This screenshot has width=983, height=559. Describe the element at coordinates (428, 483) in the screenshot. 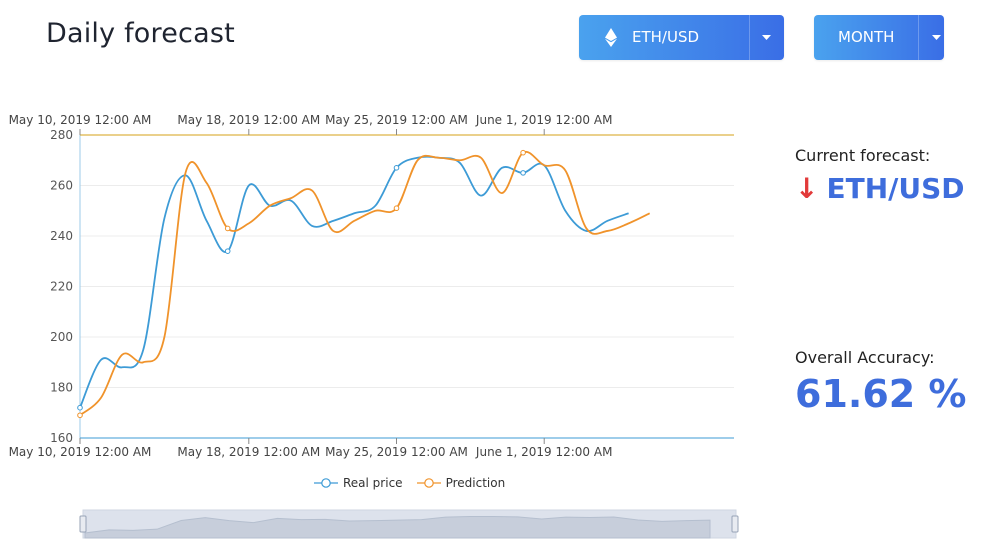

I see `legend-marker-prediction` at that location.